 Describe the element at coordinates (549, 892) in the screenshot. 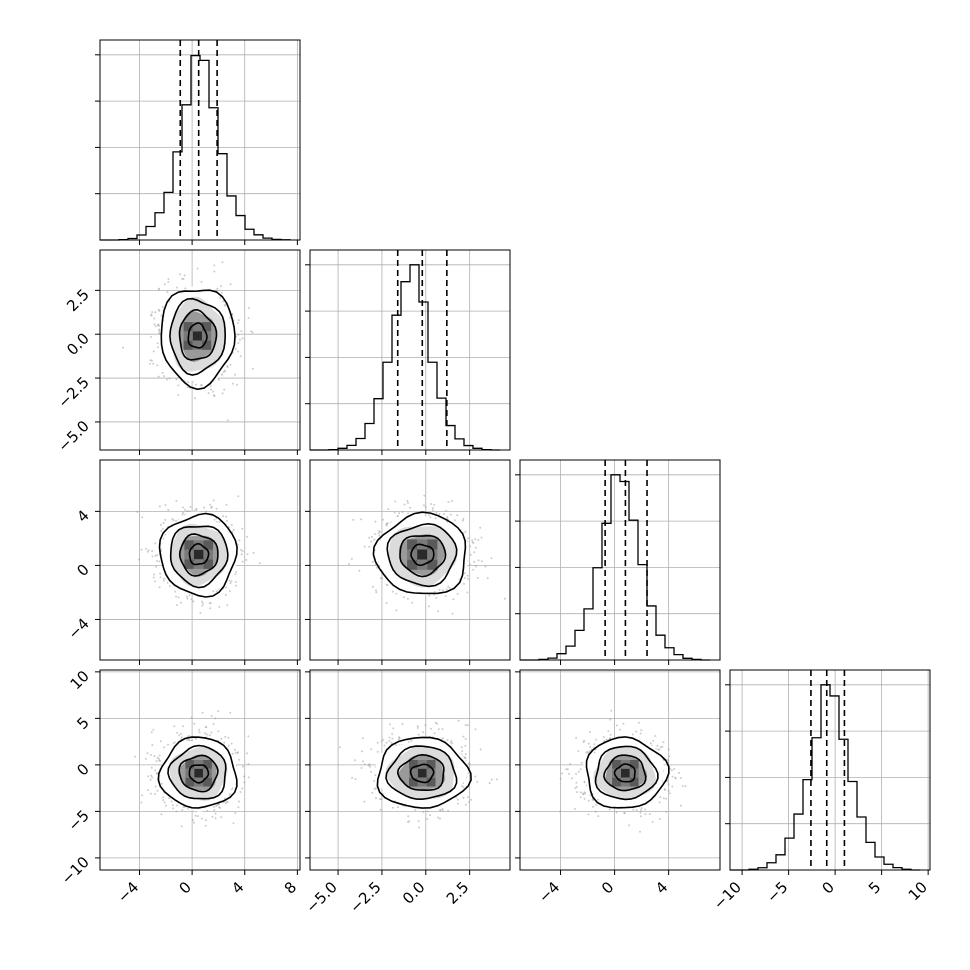

I see `x-tick-label: −4` at that location.